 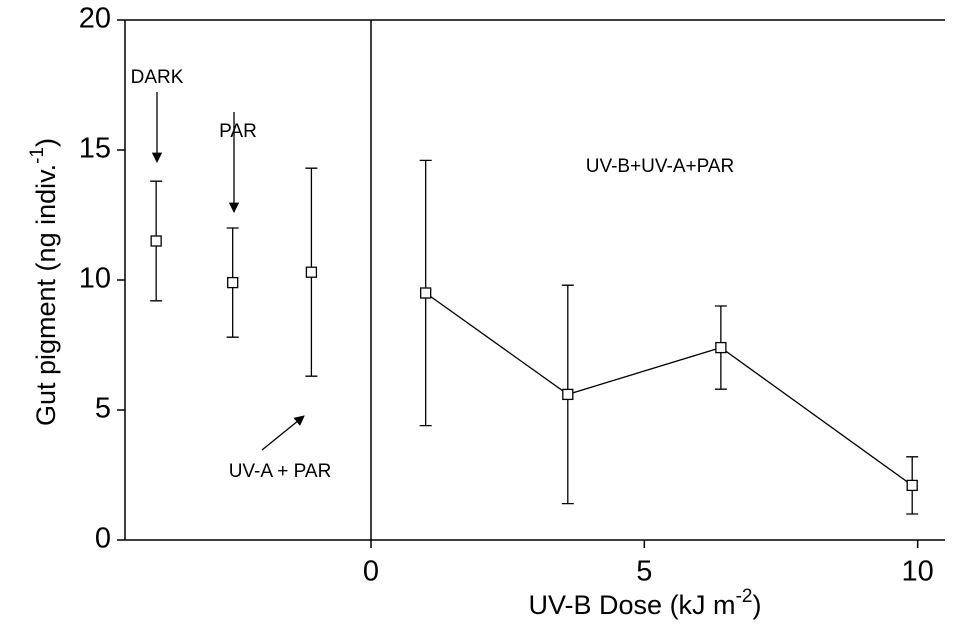 I want to click on annotation-arrow, so click(x=283, y=433).